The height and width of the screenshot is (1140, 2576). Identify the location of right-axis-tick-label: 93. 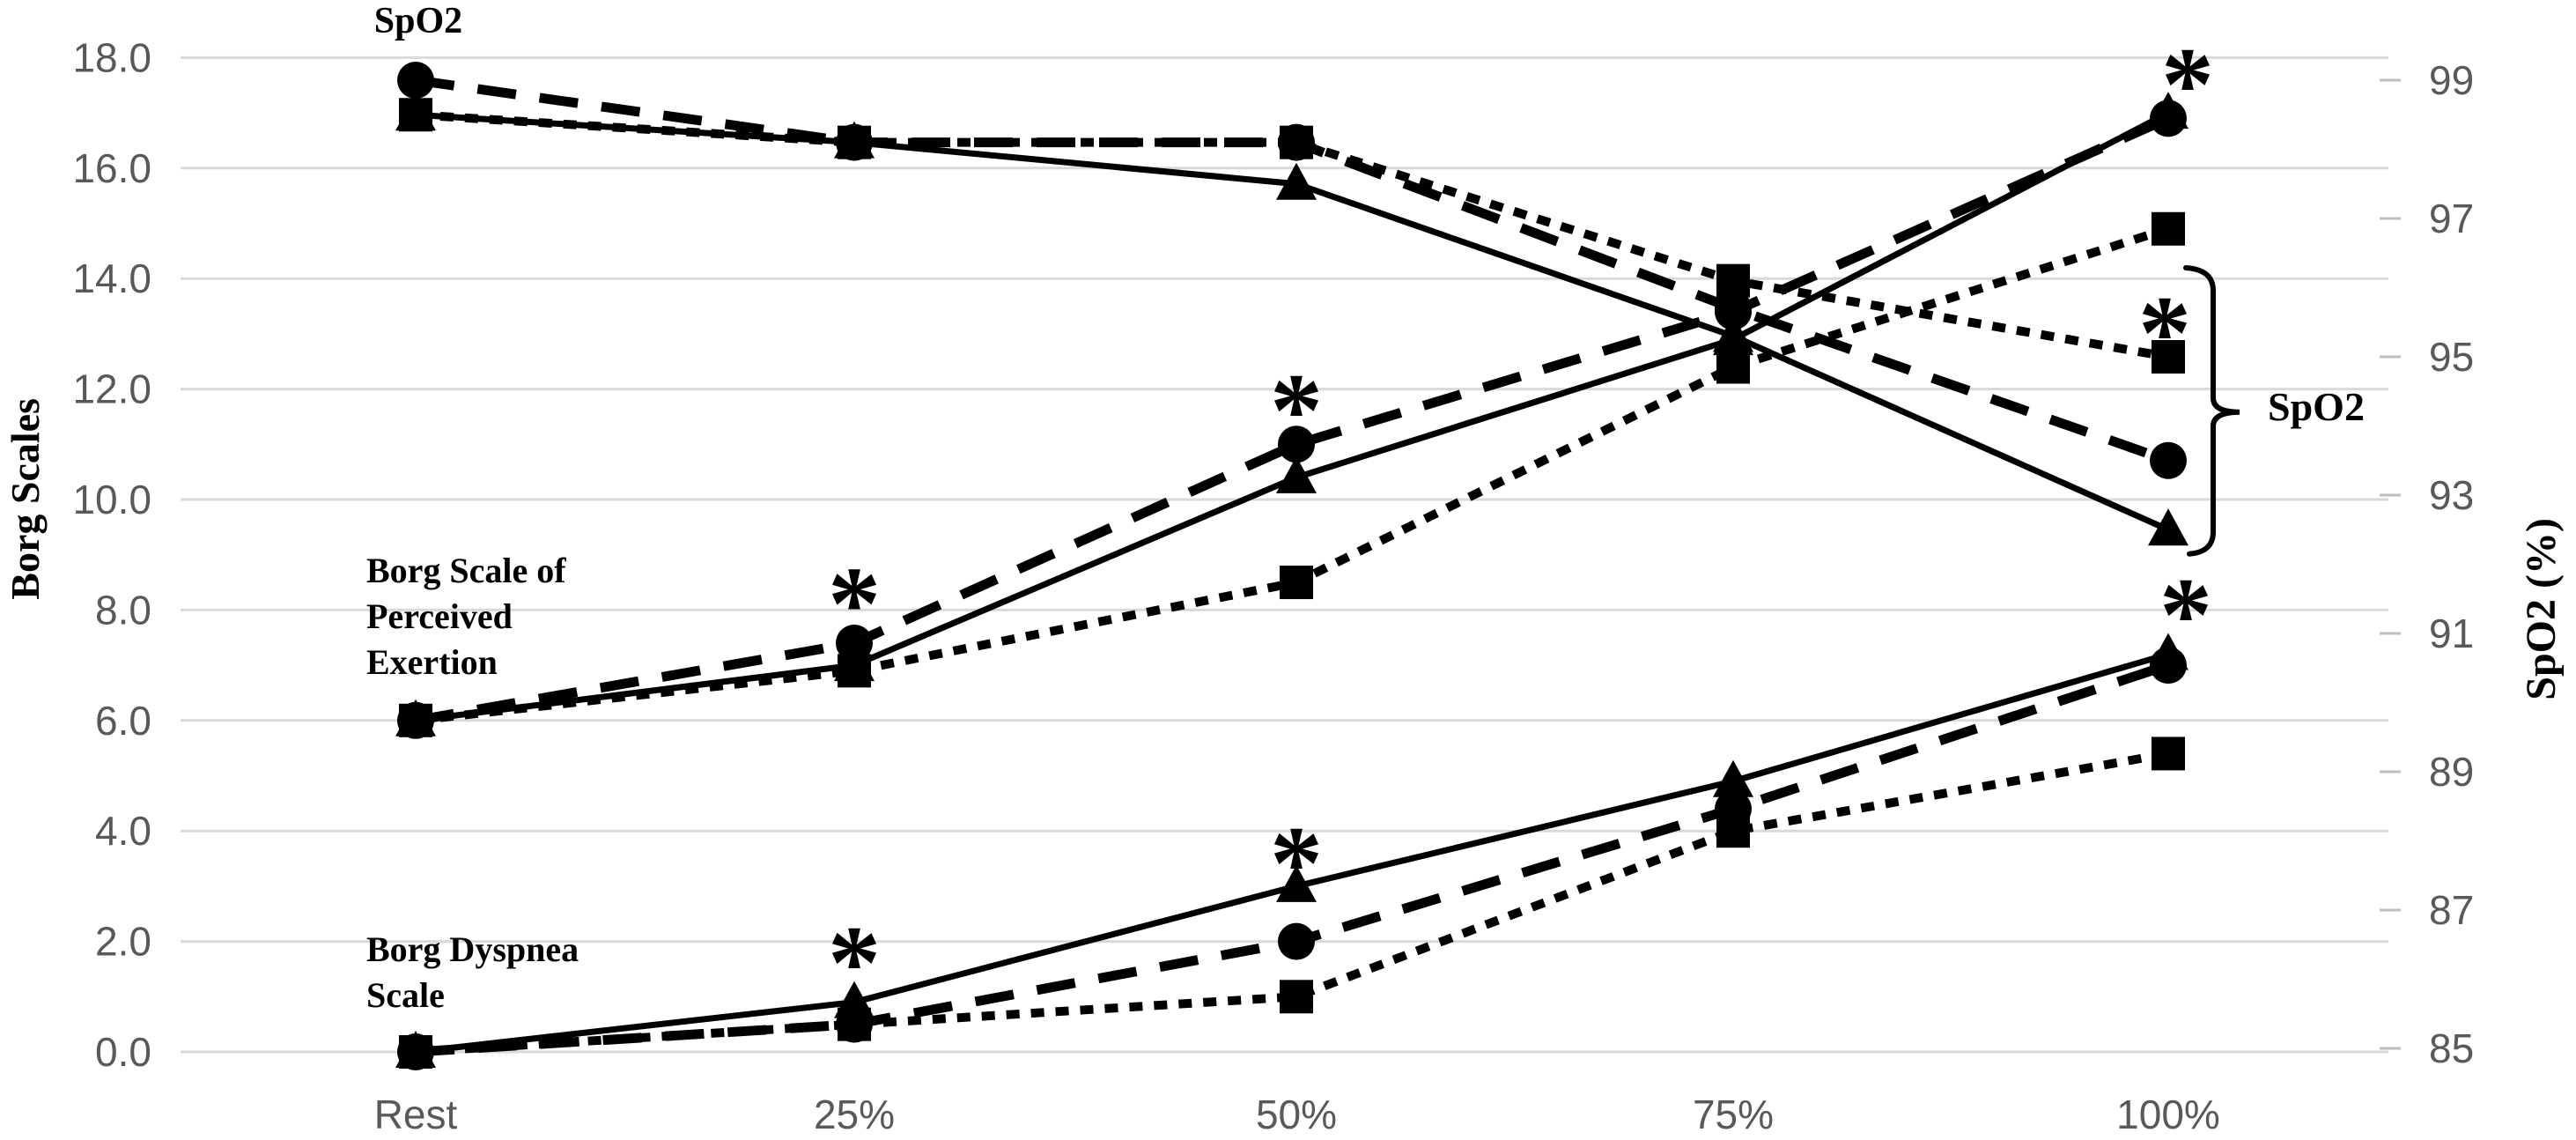
(2451, 495).